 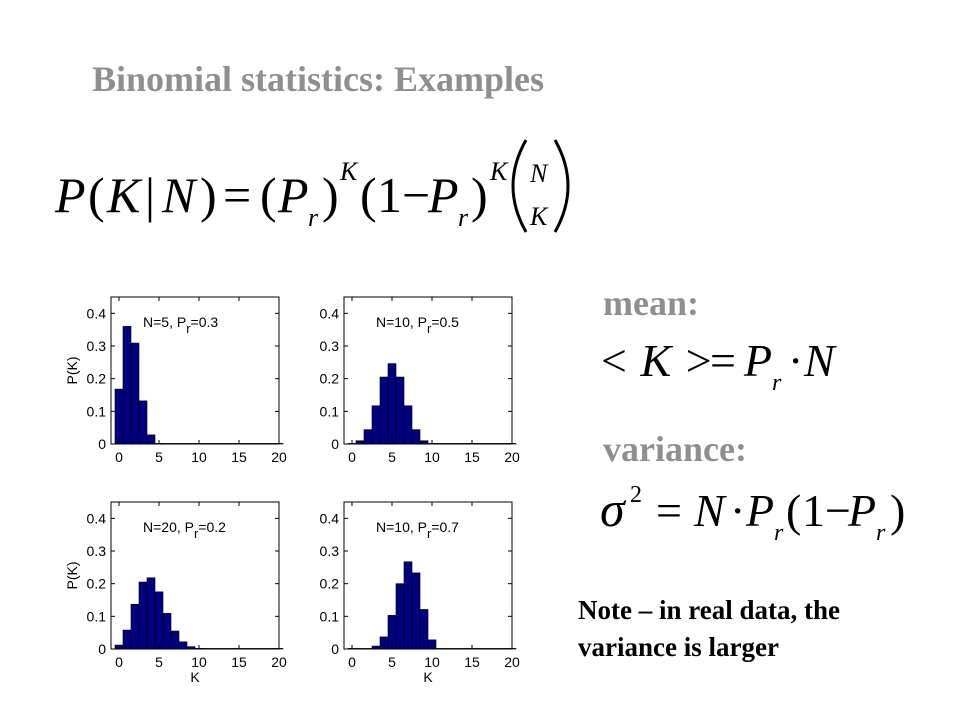 I want to click on formula-n: N, so click(x=179, y=195).